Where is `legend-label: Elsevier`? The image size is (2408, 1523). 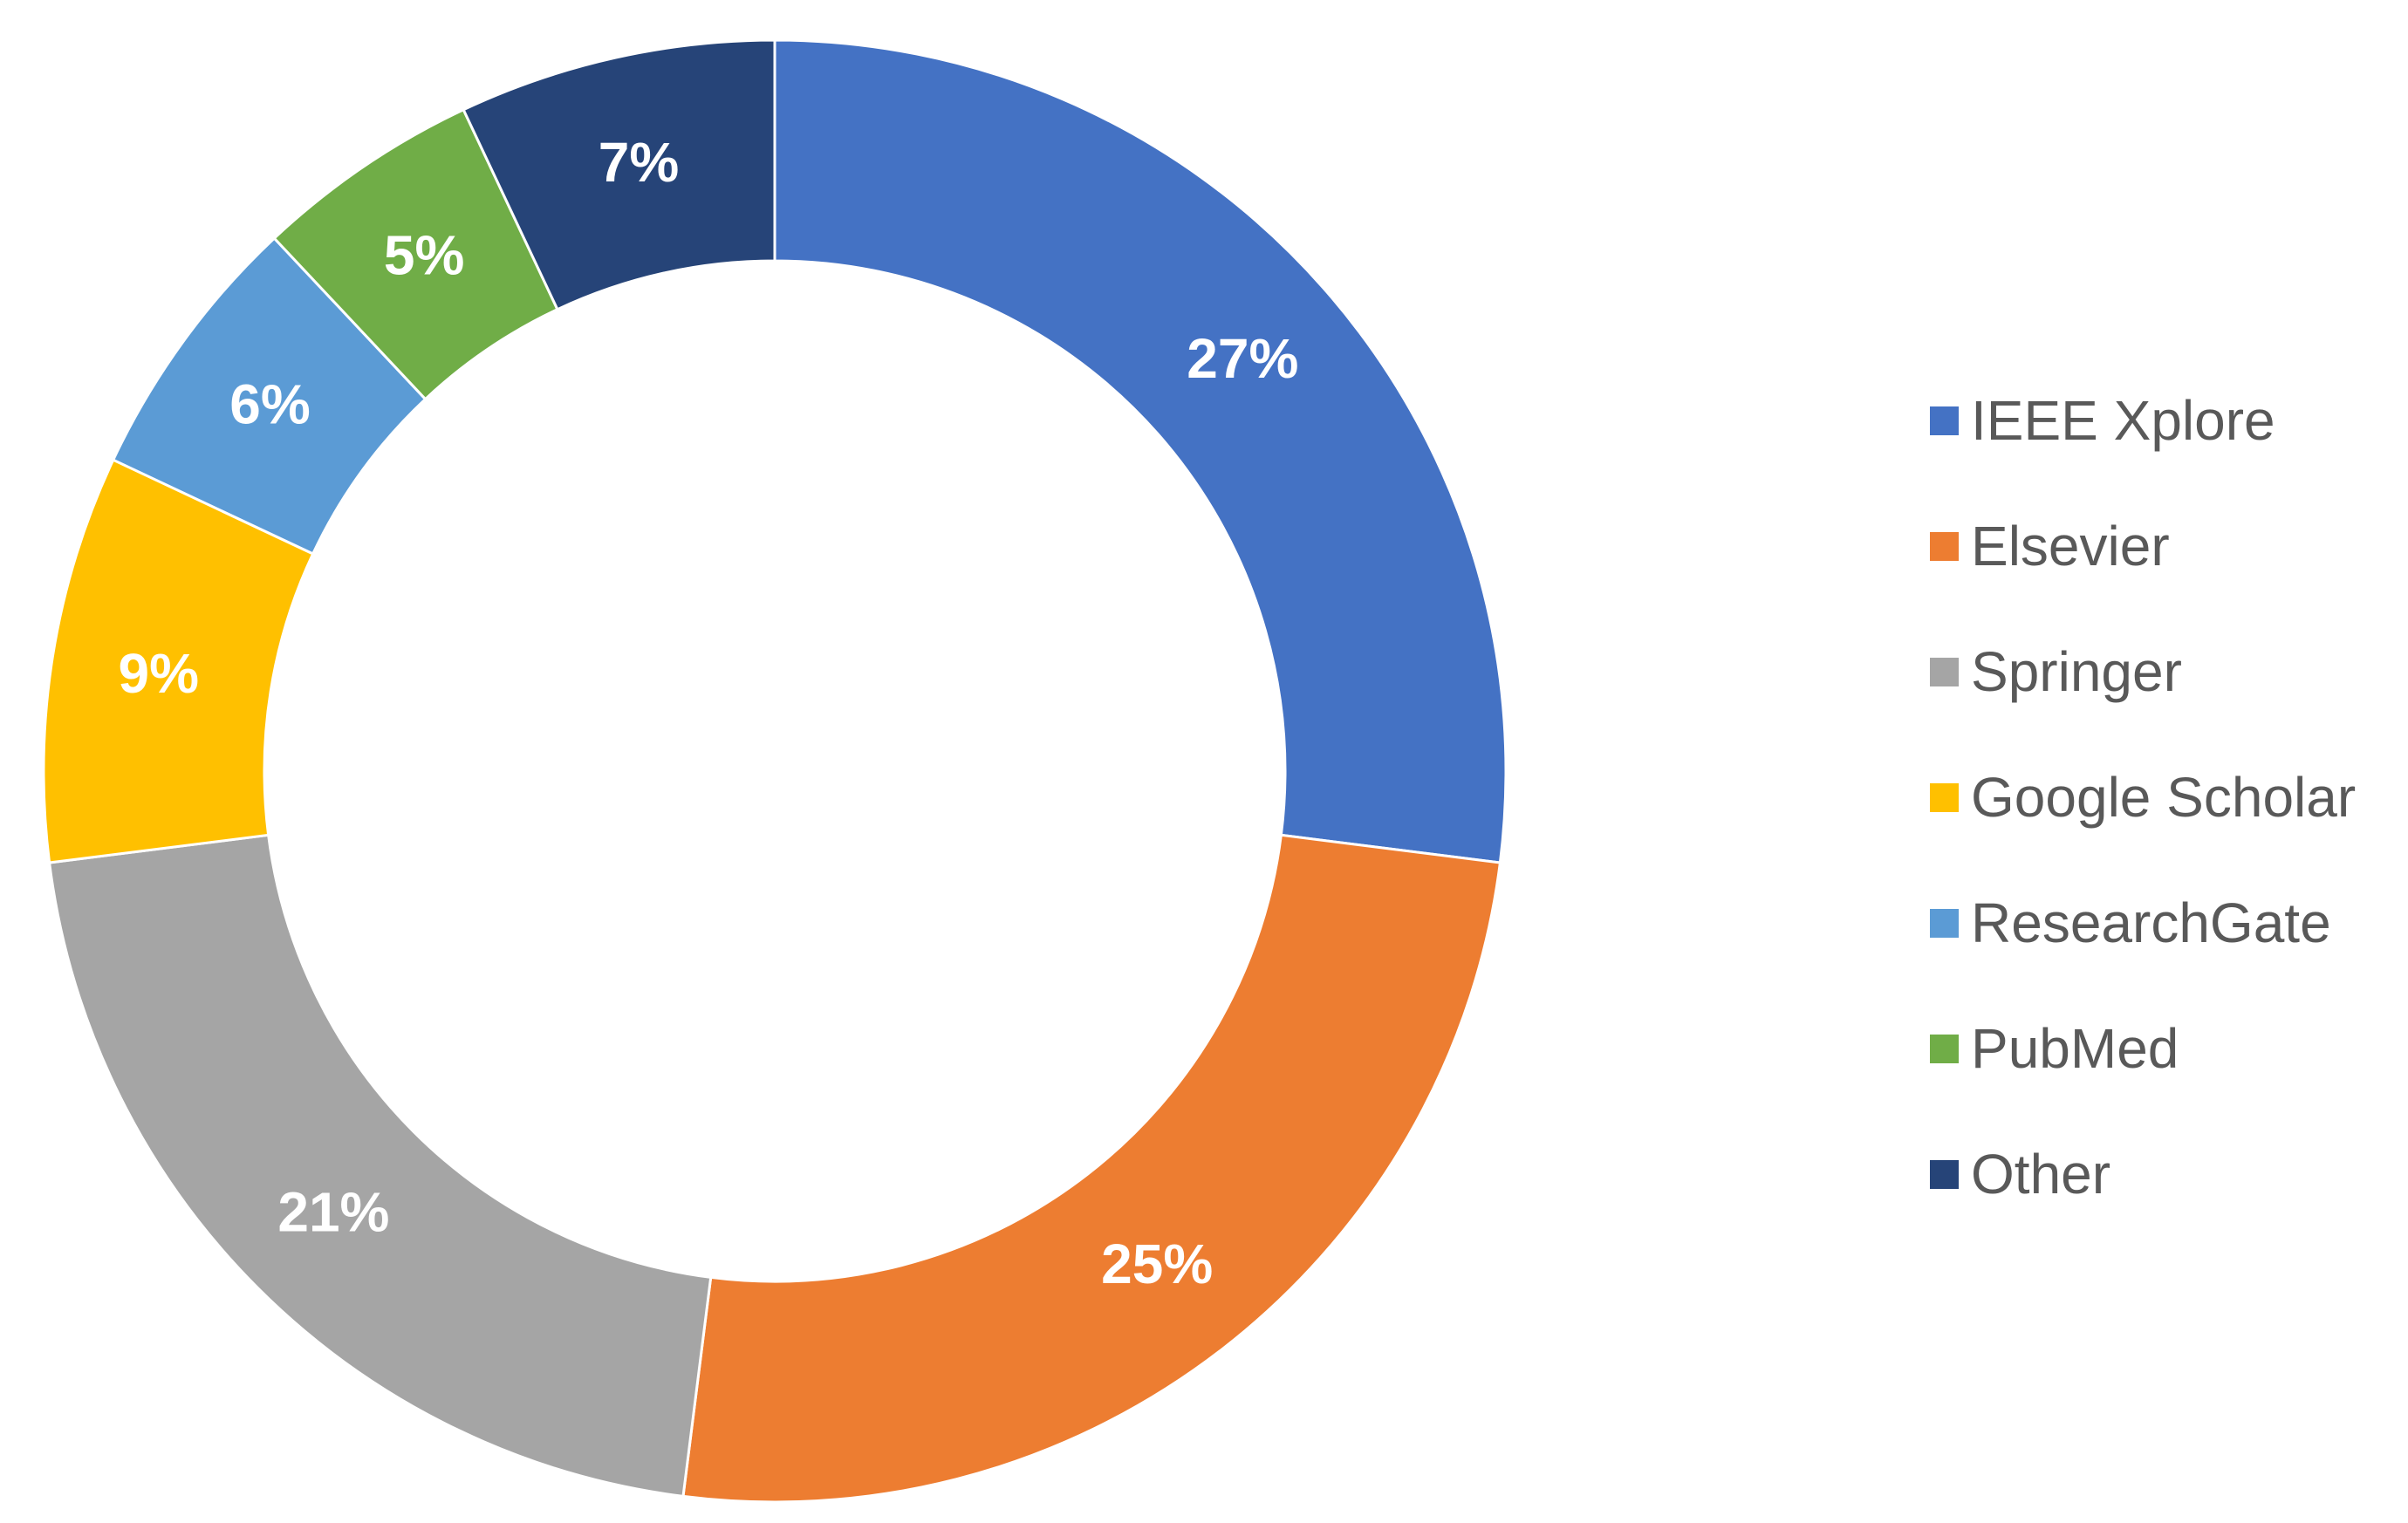 legend-label: Elsevier is located at coordinates (2071, 546).